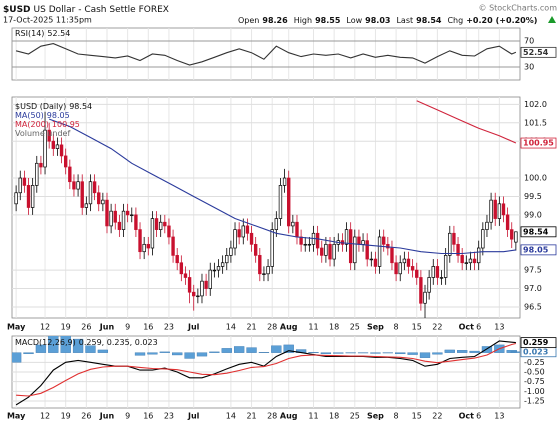 The height and width of the screenshot is (424, 560). I want to click on legend-entry: Volume undef, so click(42, 133).